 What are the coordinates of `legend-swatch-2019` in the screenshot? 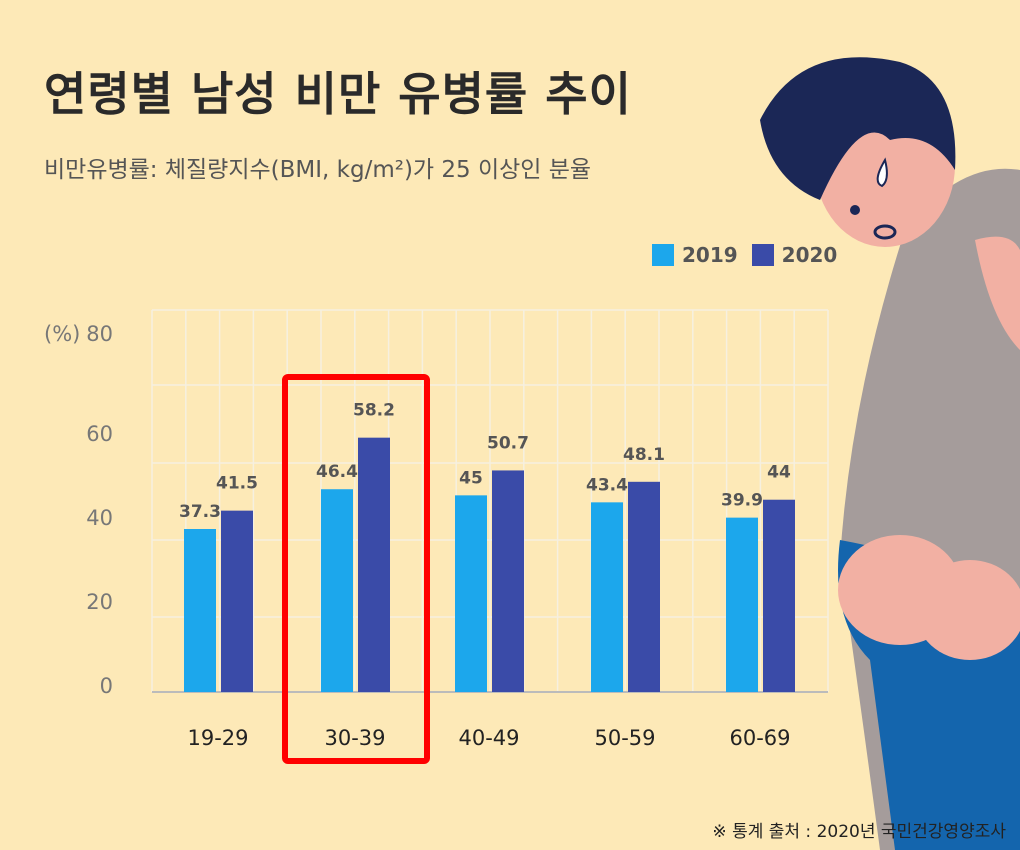 It's located at (663, 255).